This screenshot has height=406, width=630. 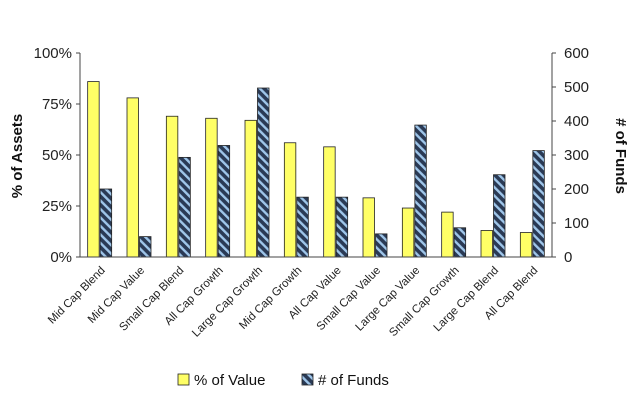 What do you see at coordinates (57, 104) in the screenshot?
I see `y-tick-label-left: 75%` at bounding box center [57, 104].